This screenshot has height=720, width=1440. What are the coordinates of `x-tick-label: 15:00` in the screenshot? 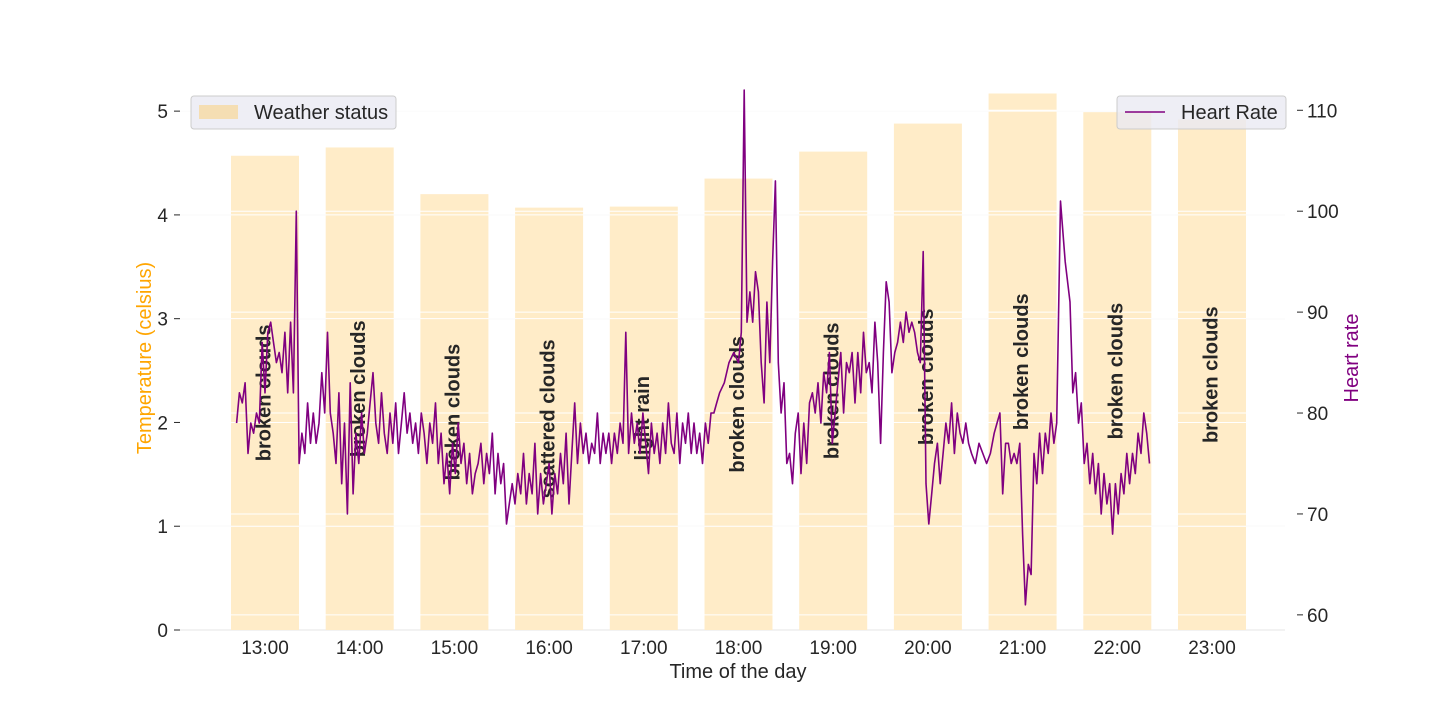 It's located at (455, 648).